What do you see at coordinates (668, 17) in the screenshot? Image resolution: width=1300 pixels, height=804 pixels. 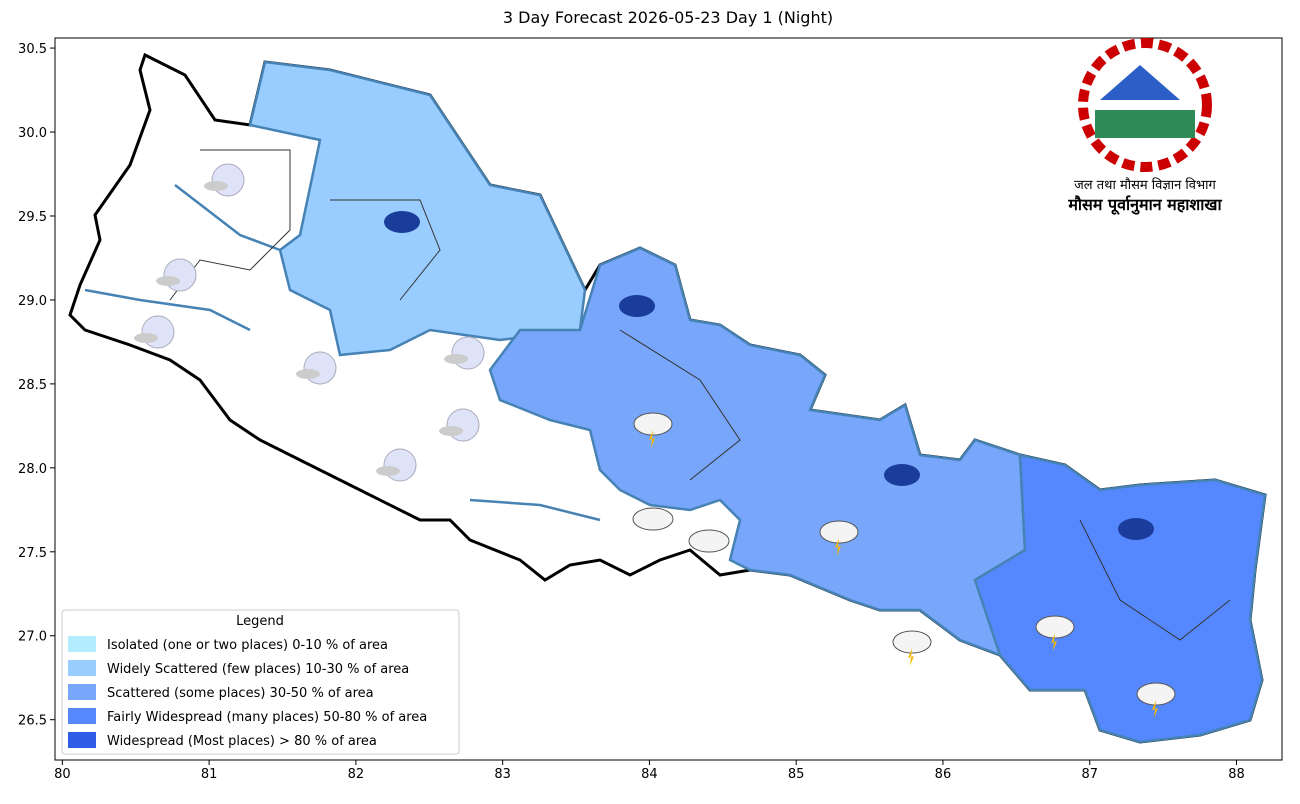 I see `chart-title: 3 Day Forecast 2026-05-23 Day 1 (Night)` at bounding box center [668, 17].